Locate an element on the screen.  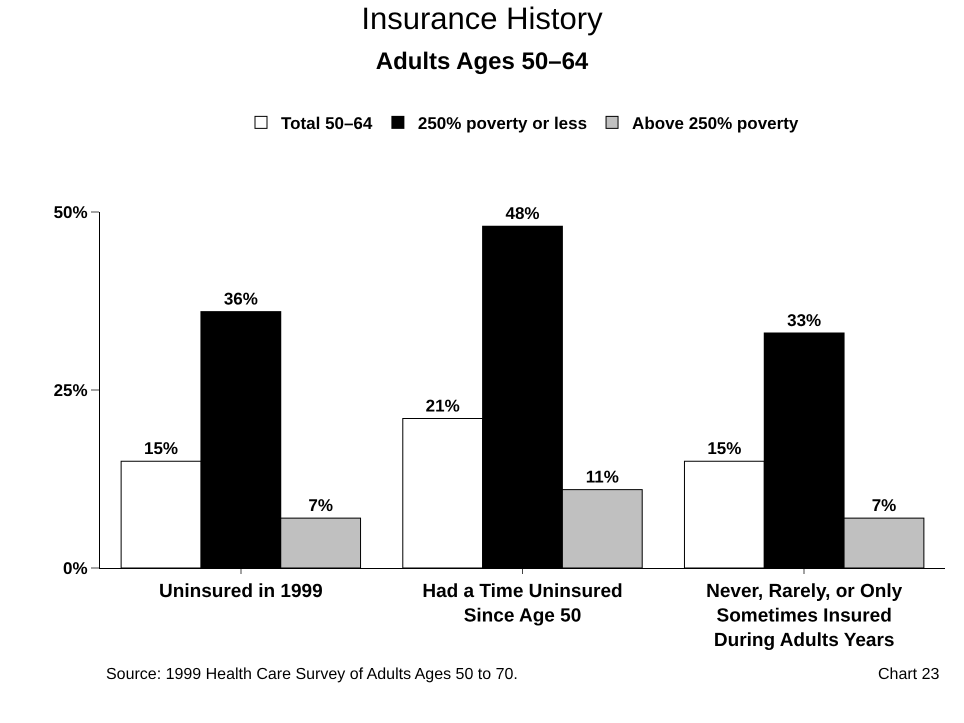
y-tick-label: 0% is located at coordinates (75, 568).